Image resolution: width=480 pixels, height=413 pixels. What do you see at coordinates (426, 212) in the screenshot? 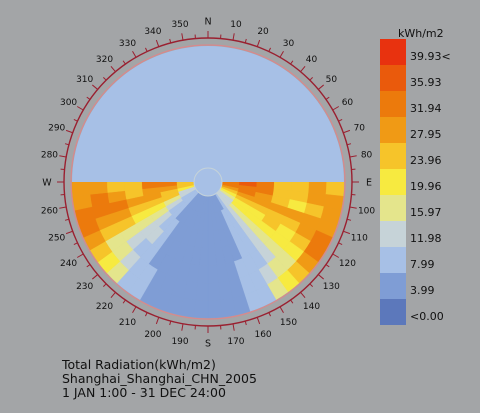
I see `legend-label: 15.97` at bounding box center [426, 212].